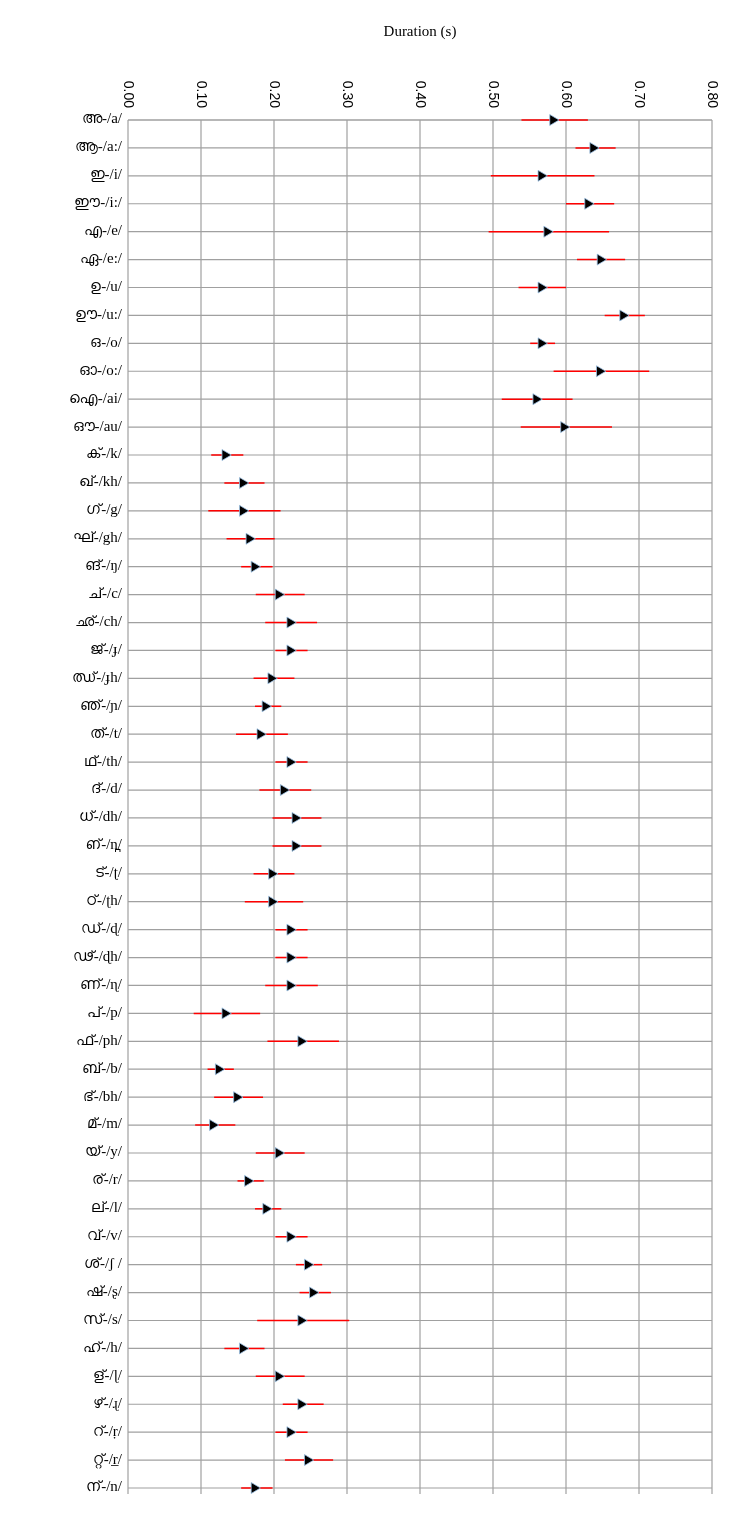  What do you see at coordinates (107, 1430) in the screenshot?
I see `y-tick-label: റ്-/ṛ/` at bounding box center [107, 1430].